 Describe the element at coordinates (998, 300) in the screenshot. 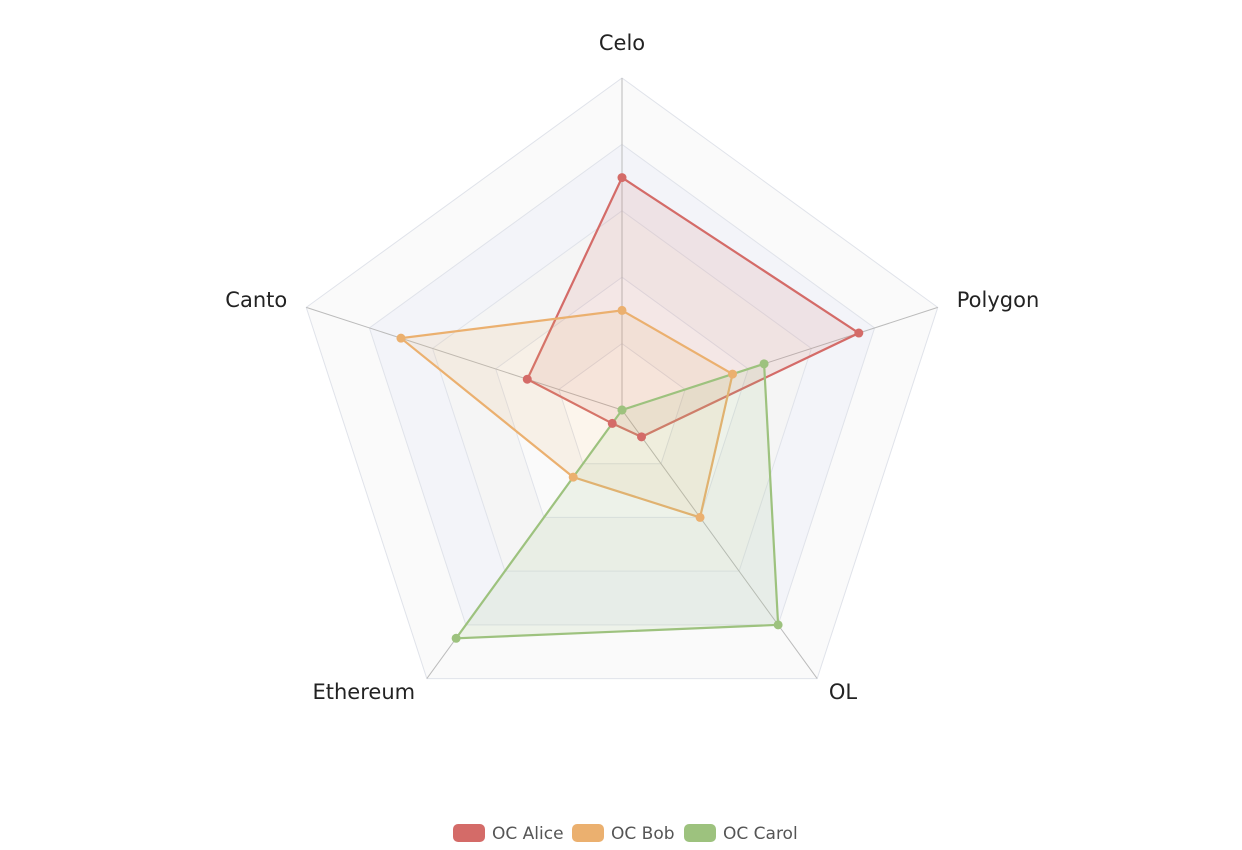

I see `indicator-label: Polygon` at that location.